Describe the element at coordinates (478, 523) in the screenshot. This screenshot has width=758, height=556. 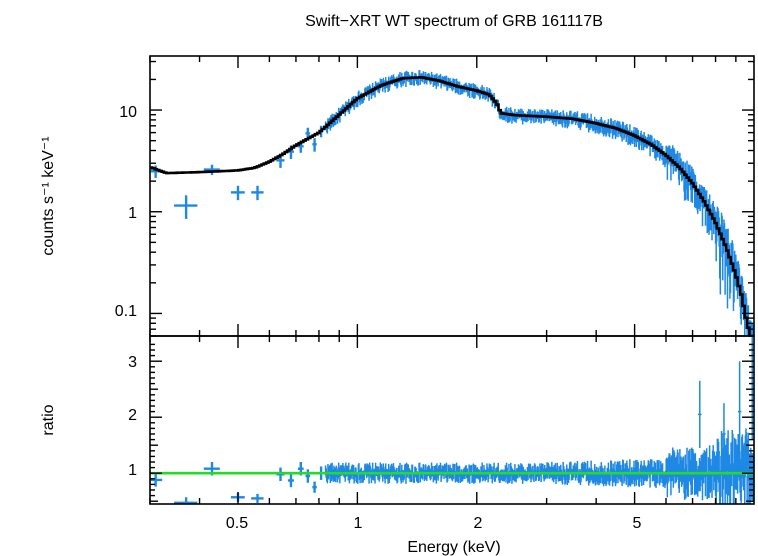
I see `xtick-label-2: 2` at that location.